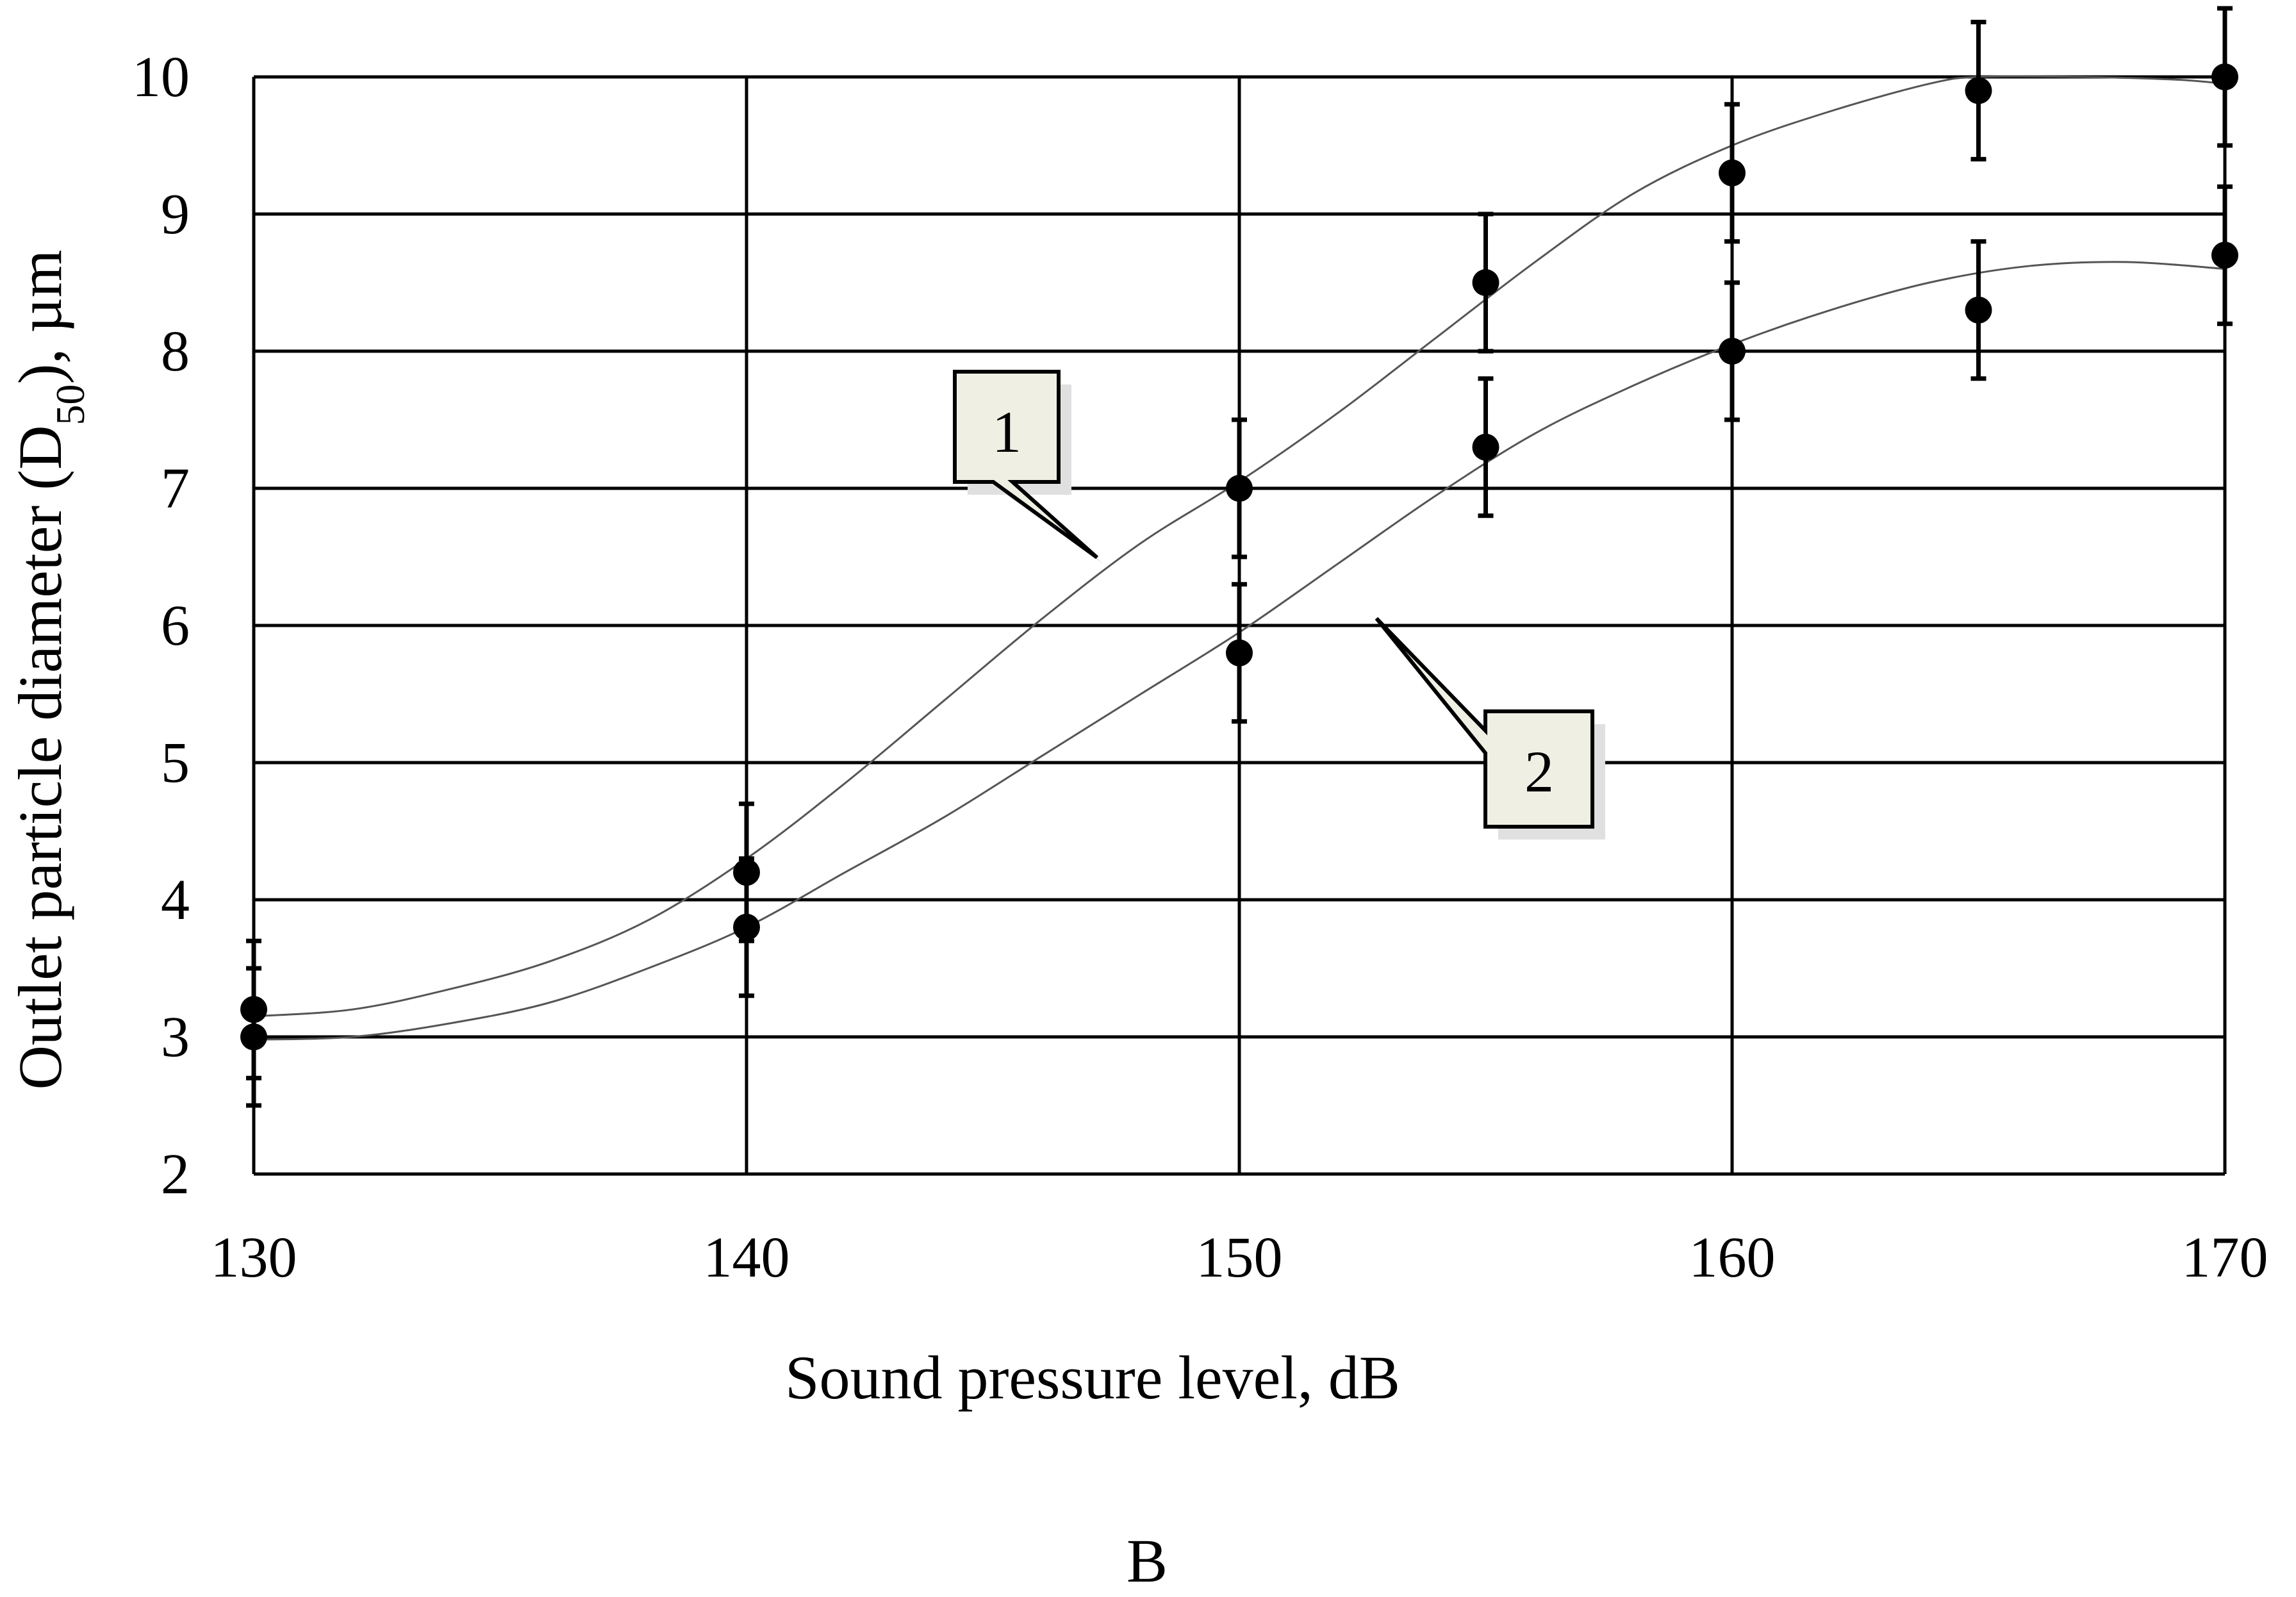 This screenshot has height=1597, width=2296. I want to click on callout-1-label: 1, so click(1007, 432).